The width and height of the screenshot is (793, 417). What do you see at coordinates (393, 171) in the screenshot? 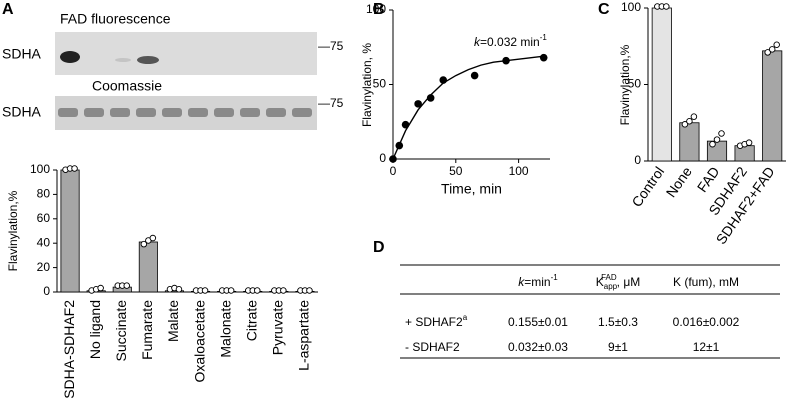
I see `x-tick-label: 0` at bounding box center [393, 171].